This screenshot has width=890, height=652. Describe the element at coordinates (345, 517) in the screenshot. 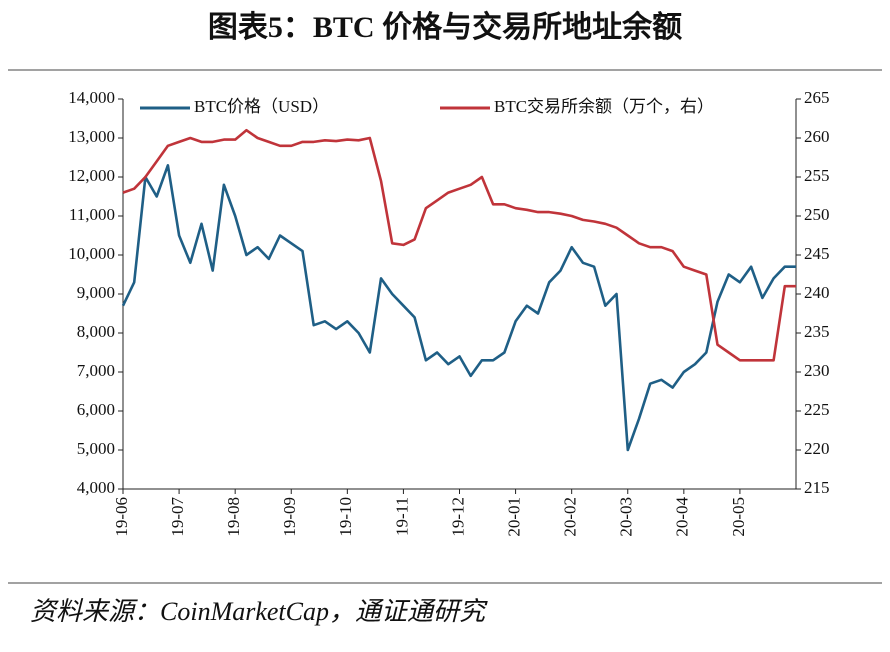

I see `x-tick-label: 19-10` at that location.